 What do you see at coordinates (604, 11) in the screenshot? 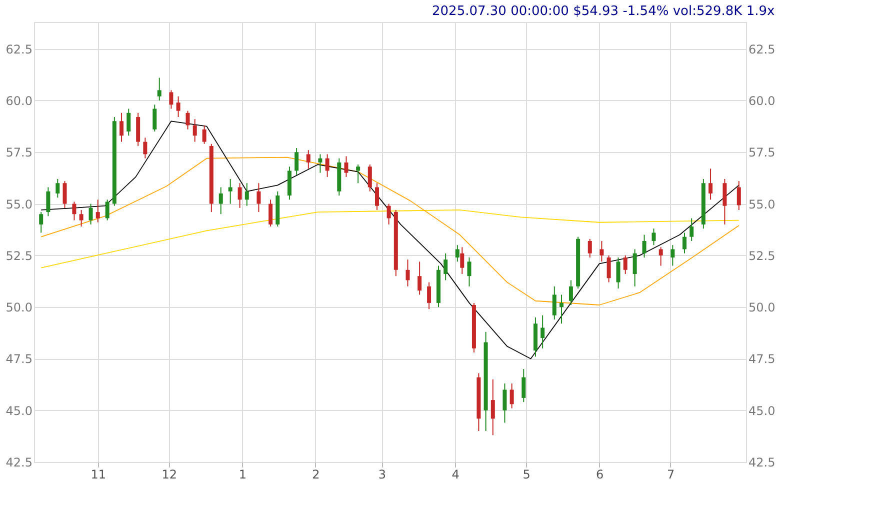
I see `chart-title: 2025.07.30 00:00:00 $54.93 -1.54% vol:529.8K 1.9x` at bounding box center [604, 11].